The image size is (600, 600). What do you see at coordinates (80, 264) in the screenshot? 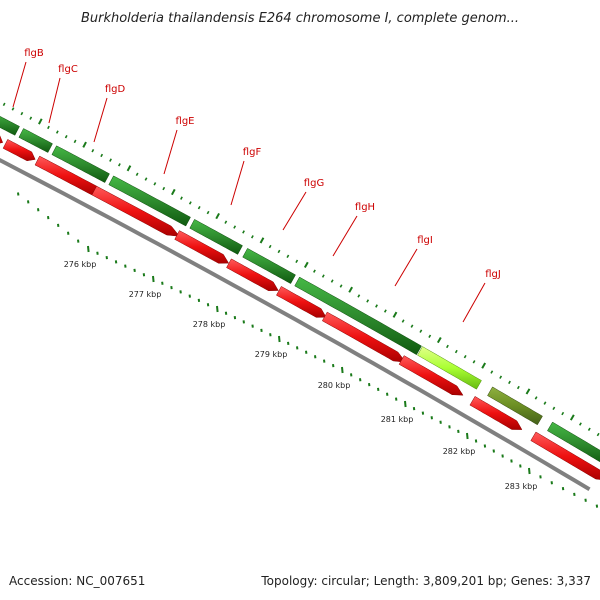
I see `scale-label: 276 kbp` at bounding box center [80, 264].